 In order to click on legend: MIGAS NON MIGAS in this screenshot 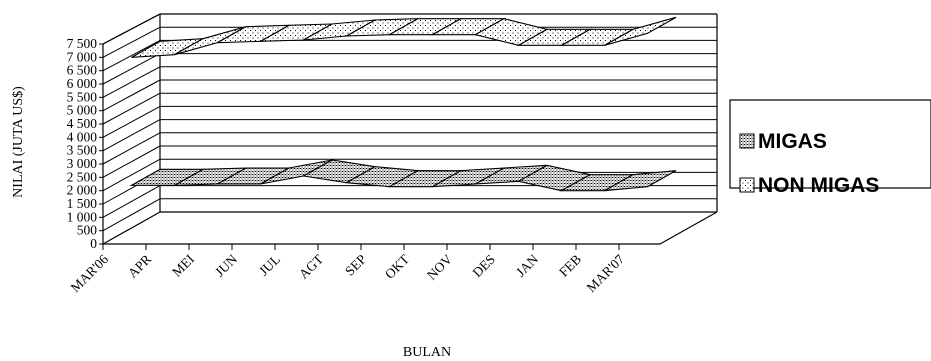, I will do `click(830, 148)`.